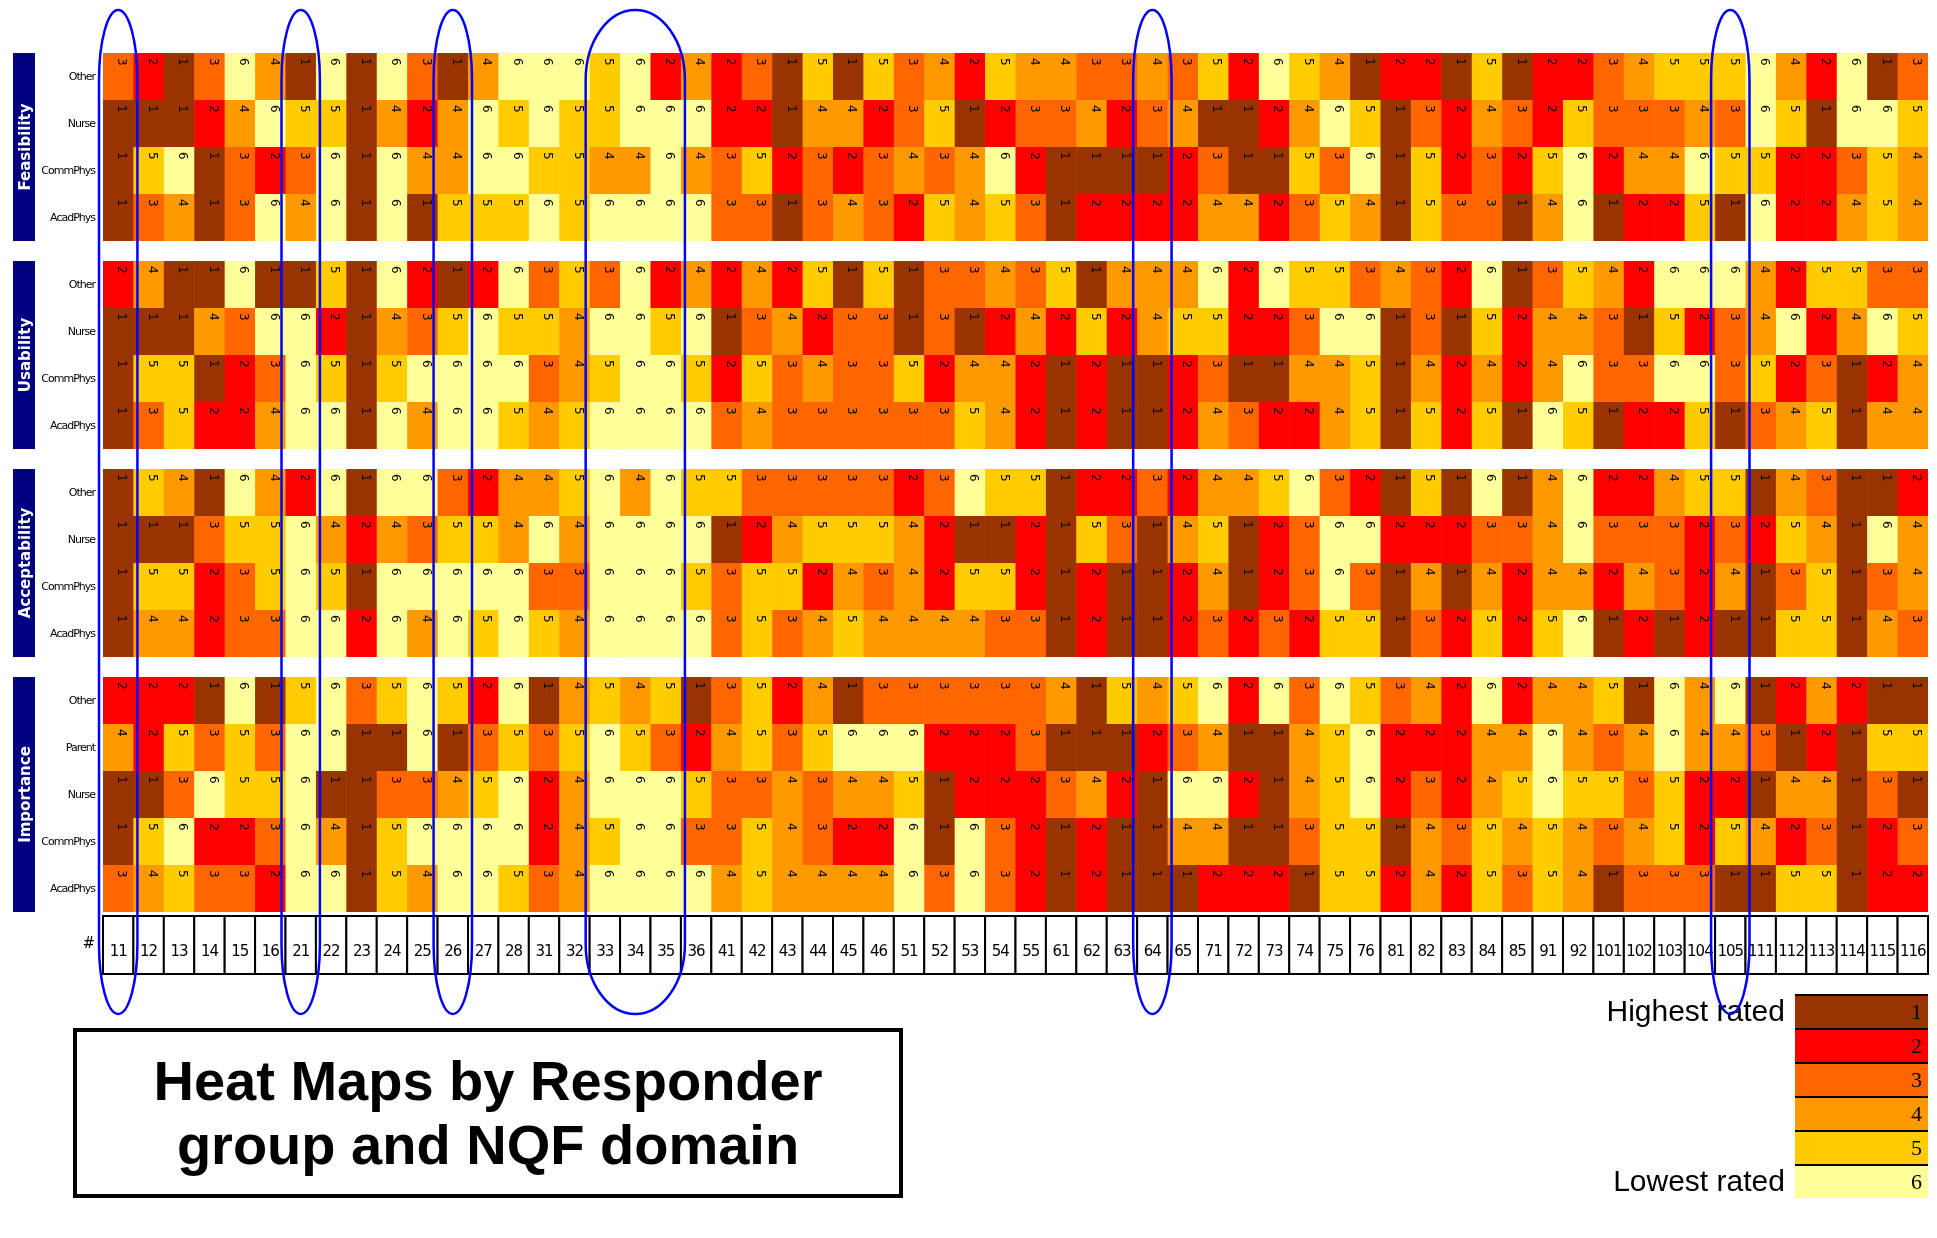  Describe the element at coordinates (69, 171) in the screenshot. I see `y-tick-label: CommPhys` at that location.